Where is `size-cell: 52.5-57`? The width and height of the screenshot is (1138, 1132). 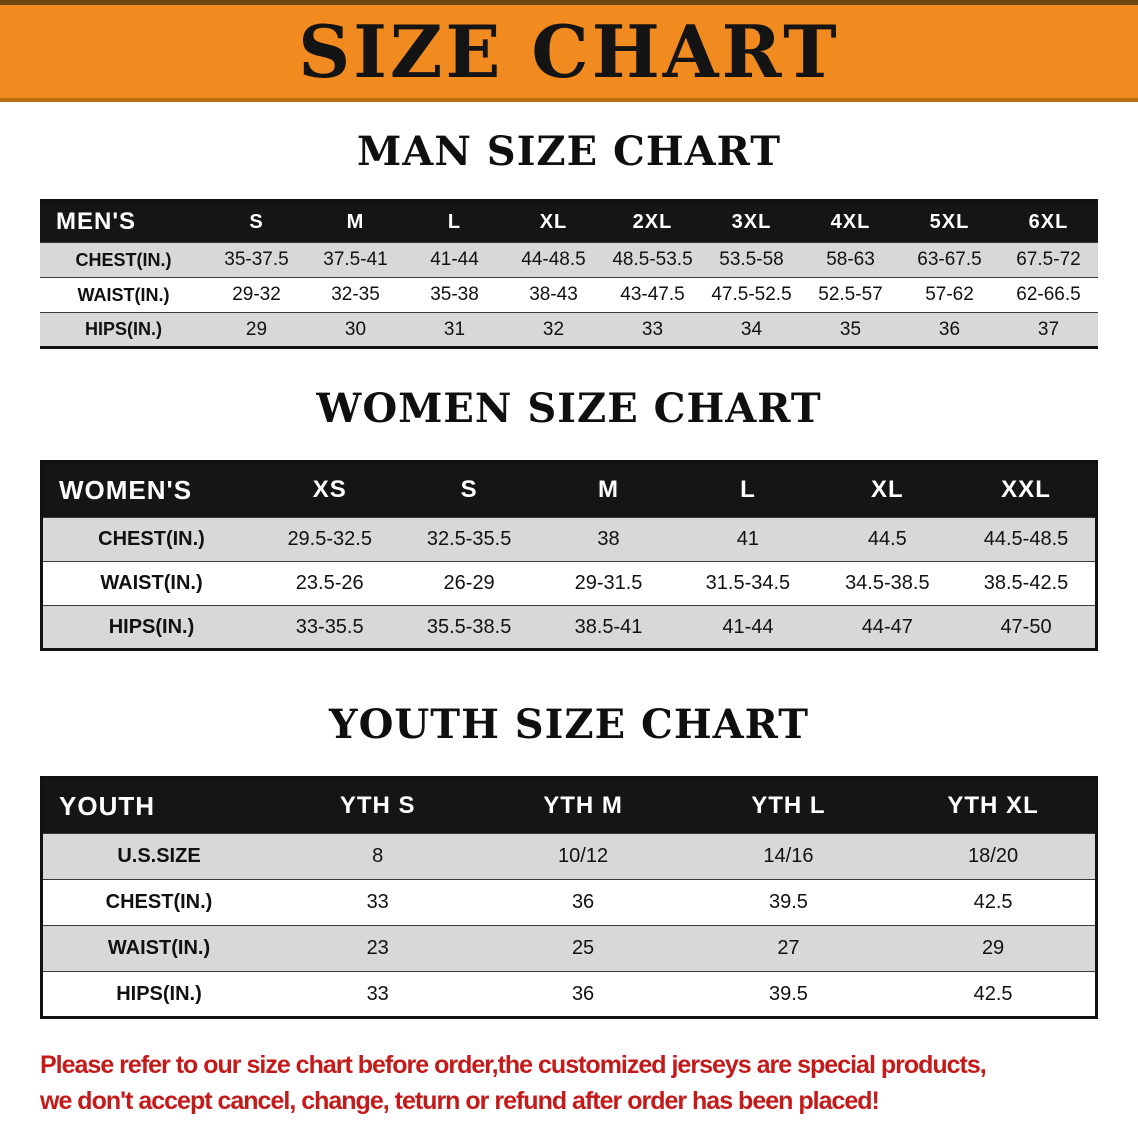 size-cell: 52.5-57 is located at coordinates (850, 294).